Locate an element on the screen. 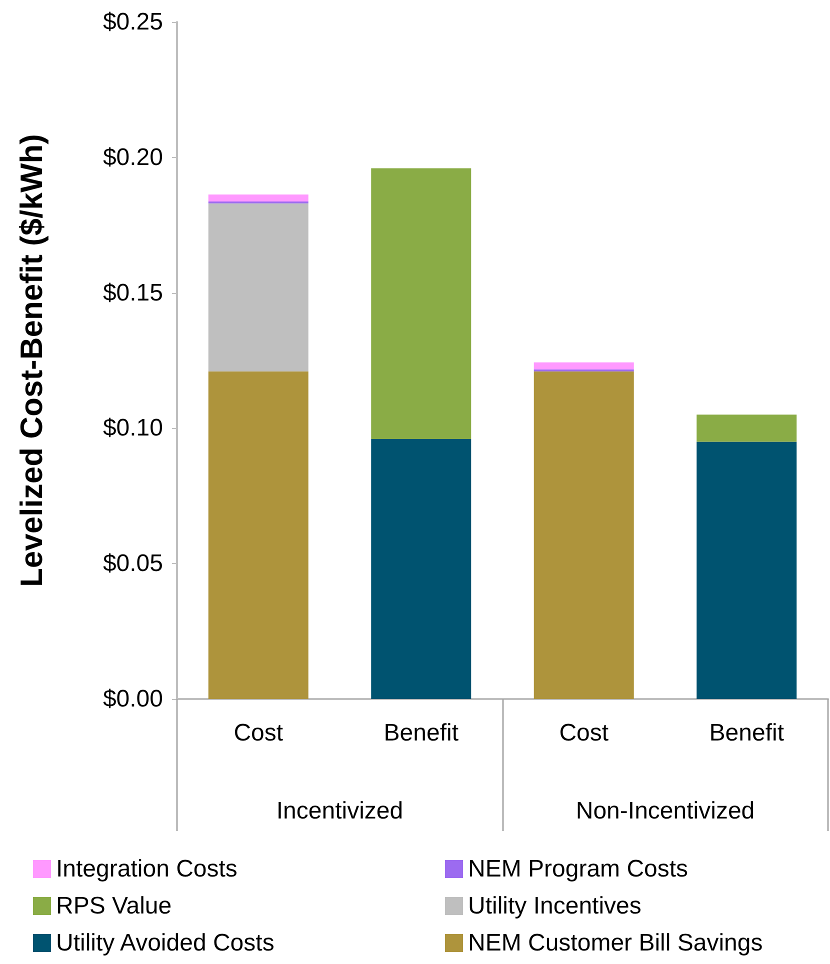 The width and height of the screenshot is (830, 964). y-tick-label: $0.00 is located at coordinates (132, 699).